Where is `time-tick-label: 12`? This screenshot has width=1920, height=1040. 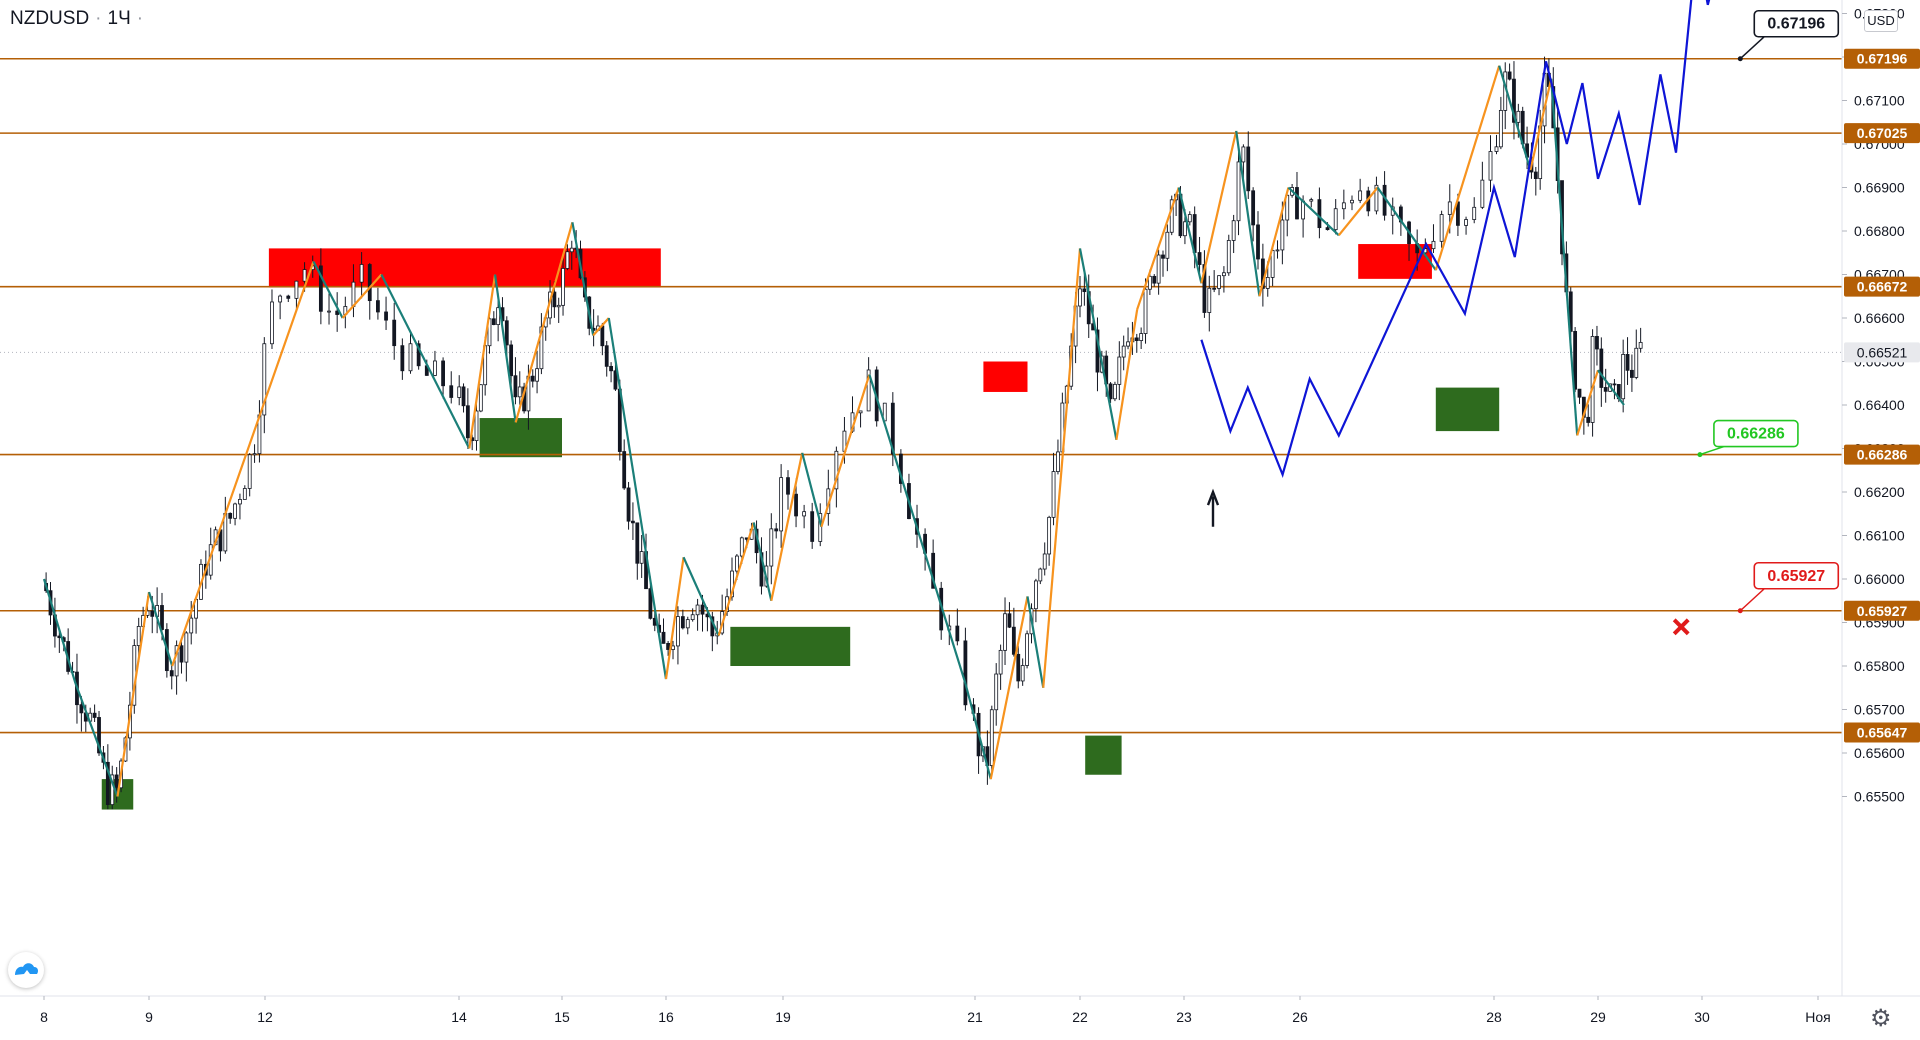
time-tick-label: 12 is located at coordinates (265, 1017).